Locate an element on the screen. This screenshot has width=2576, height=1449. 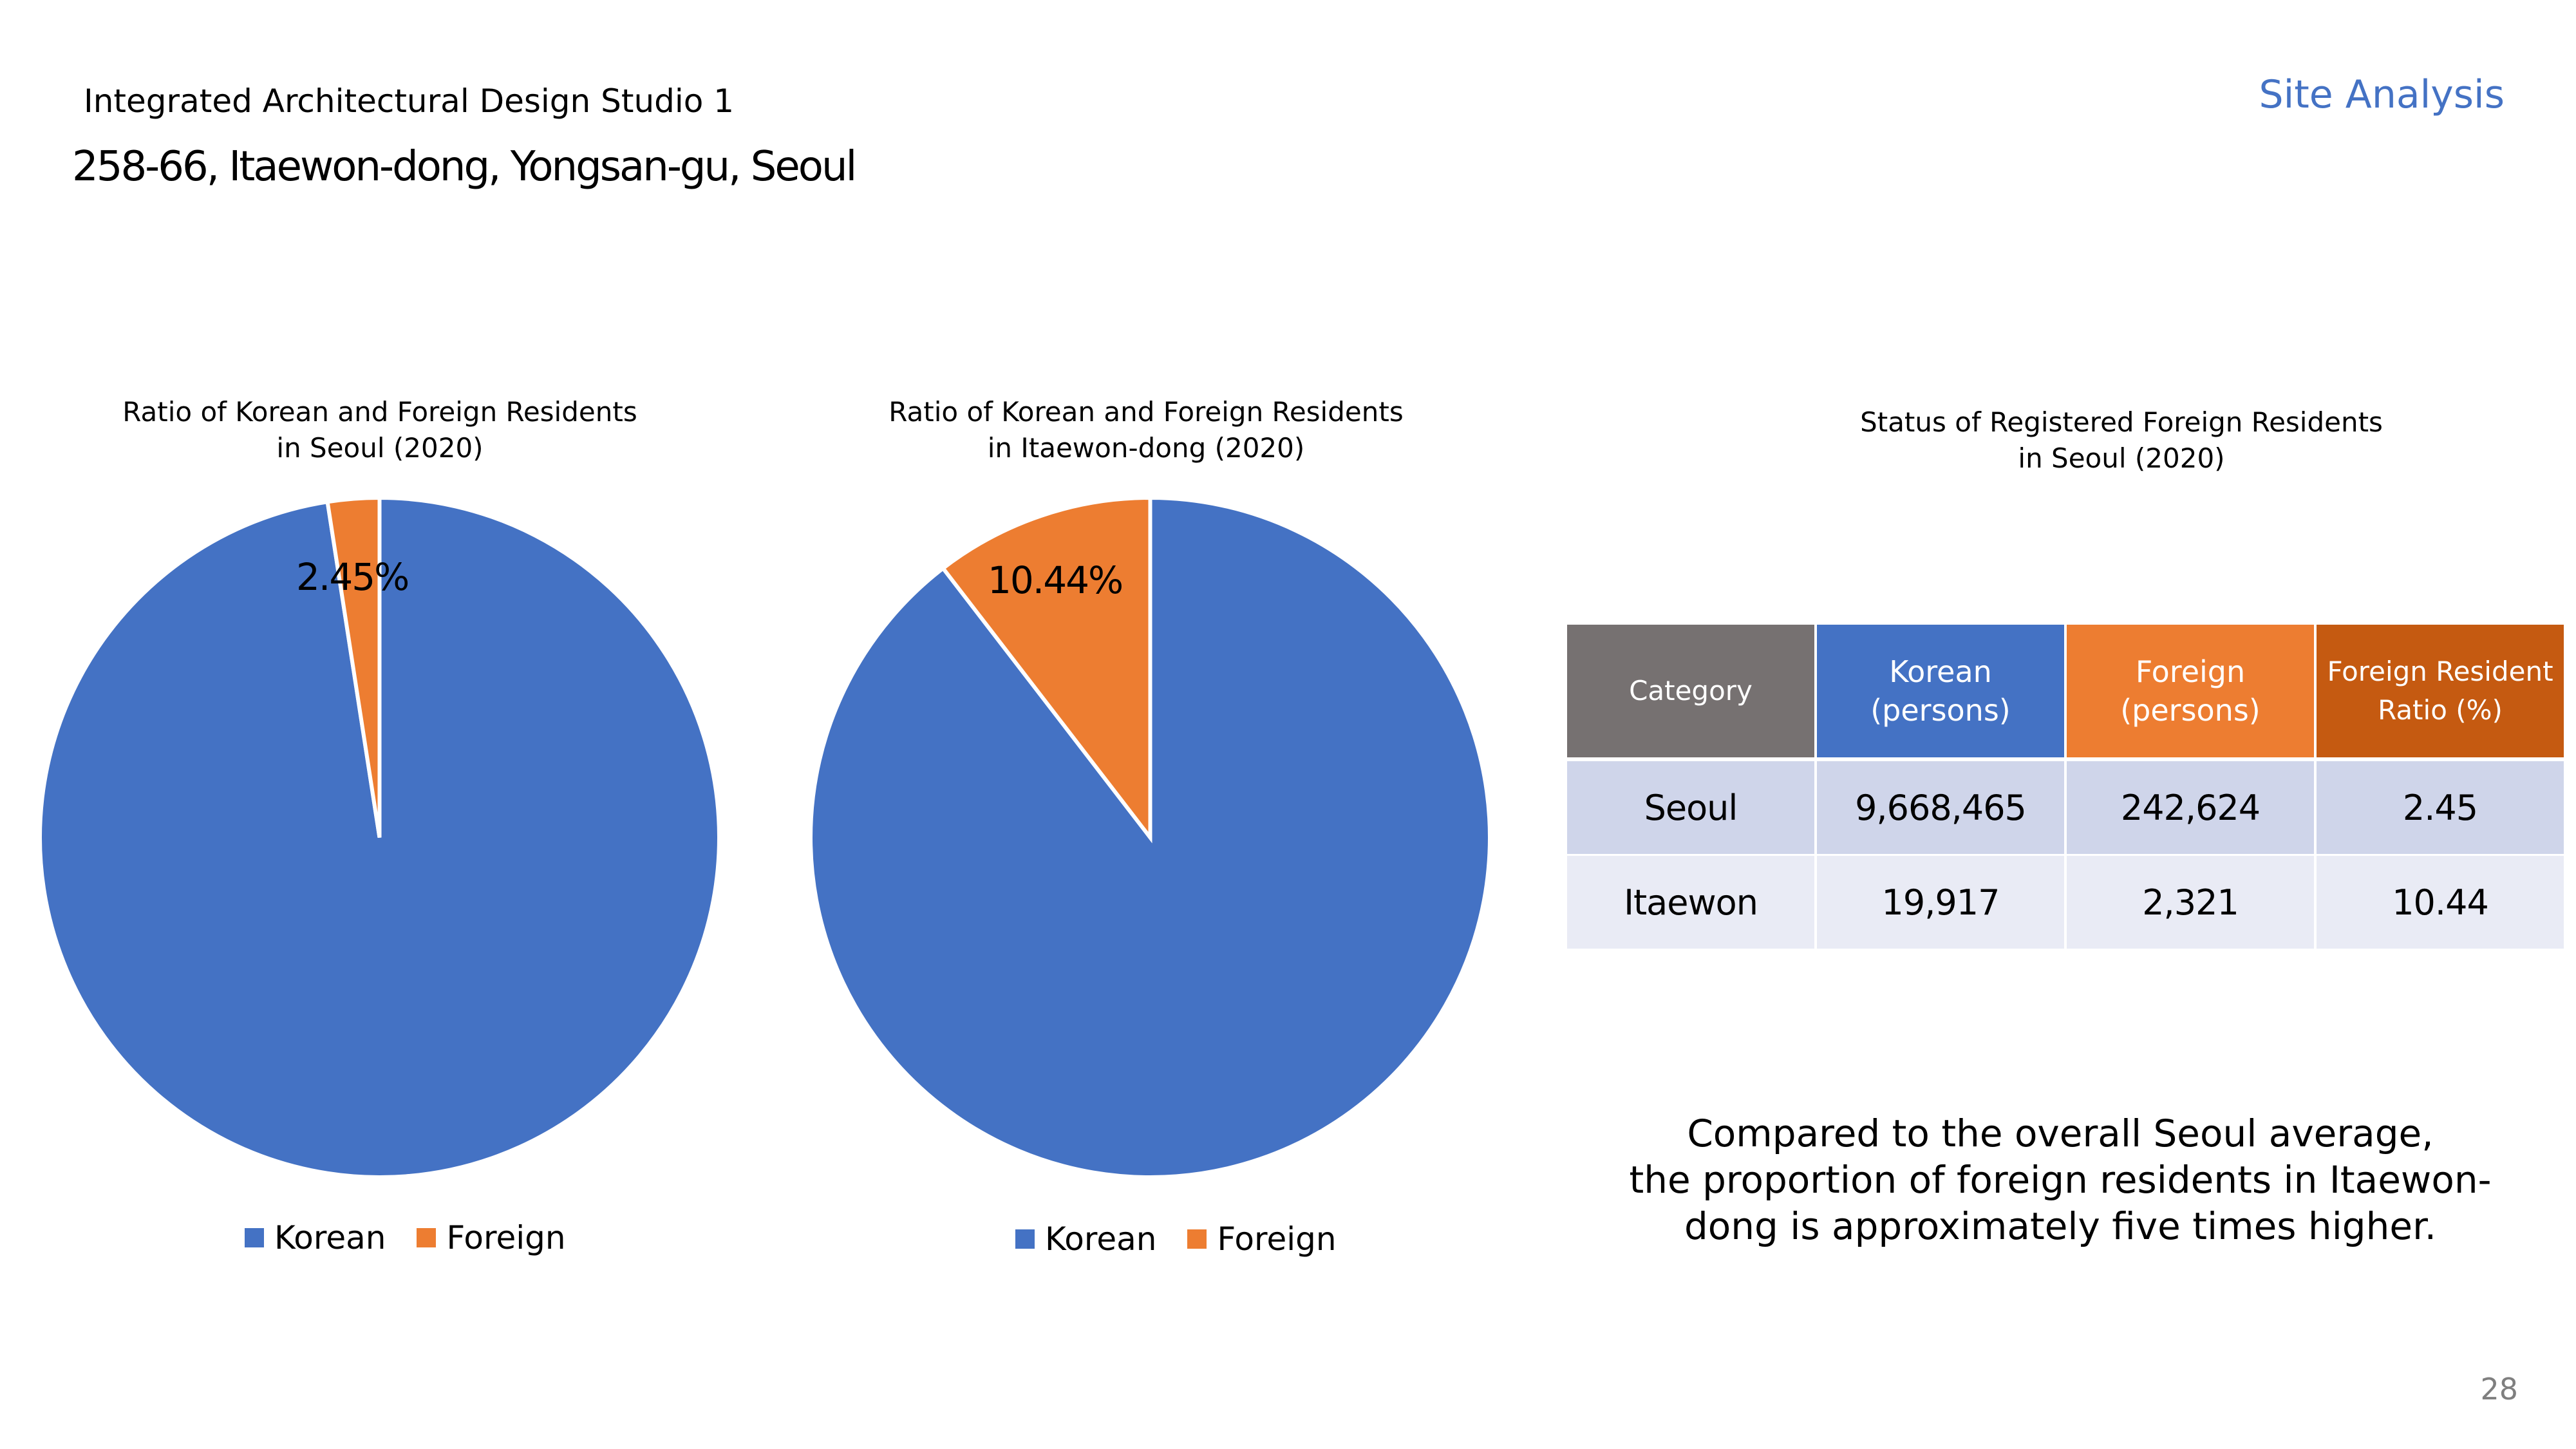
pie-itaewon-title-line1: Ratio of Korean and Foreign Residents is located at coordinates (1146, 412).